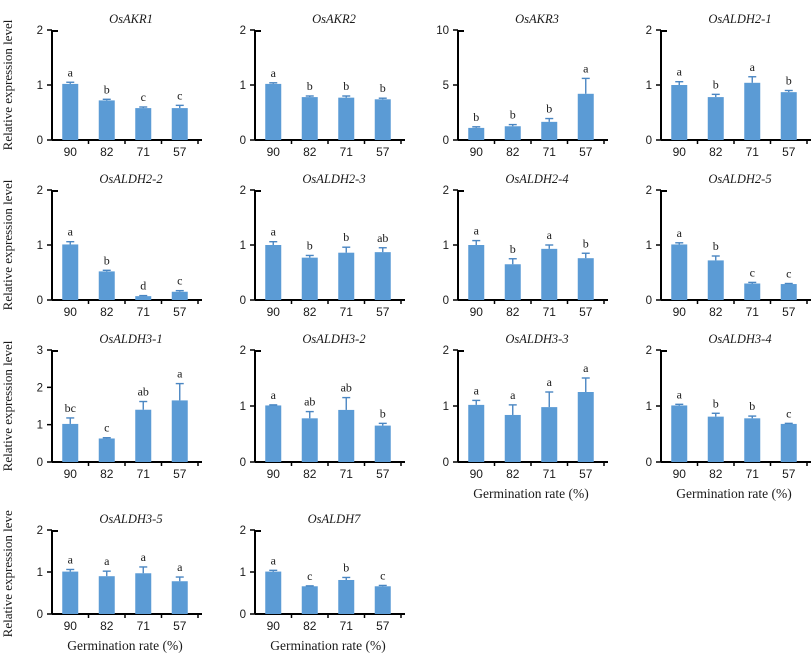 The image size is (812, 656). Describe the element at coordinates (143, 392) in the screenshot. I see `sig-letter-71: ab` at that location.